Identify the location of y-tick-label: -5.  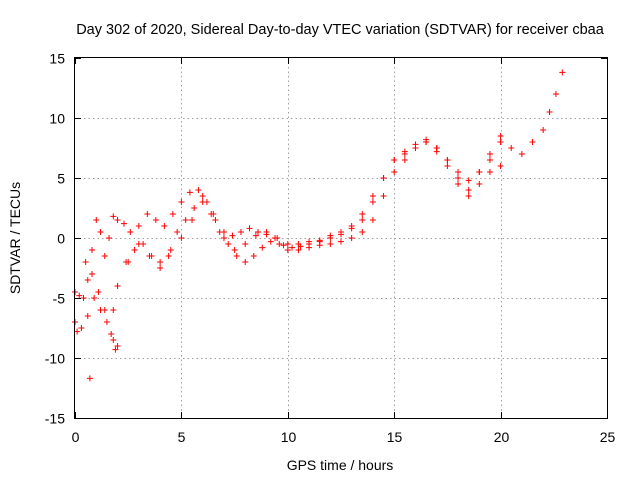
(59, 299).